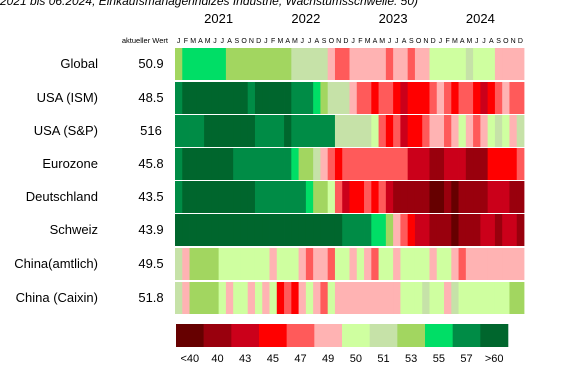 The width and height of the screenshot is (572, 365). Describe the element at coordinates (305, 18) in the screenshot. I see `year-label: 2022` at that location.